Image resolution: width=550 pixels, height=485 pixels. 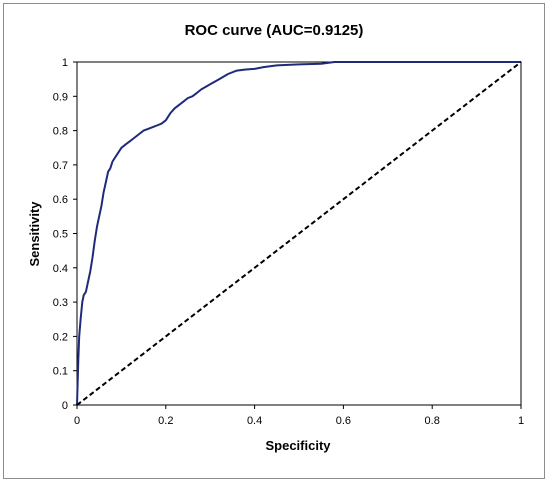 What do you see at coordinates (34, 234) in the screenshot?
I see `y-axis-title: Sensitivity` at bounding box center [34, 234].